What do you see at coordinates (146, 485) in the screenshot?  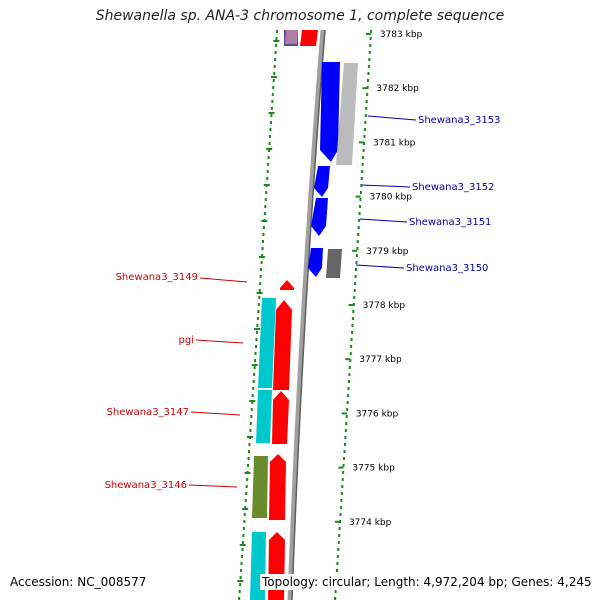 I see `gene-label-shewana3-3146: Shewana3_3146` at bounding box center [146, 485].